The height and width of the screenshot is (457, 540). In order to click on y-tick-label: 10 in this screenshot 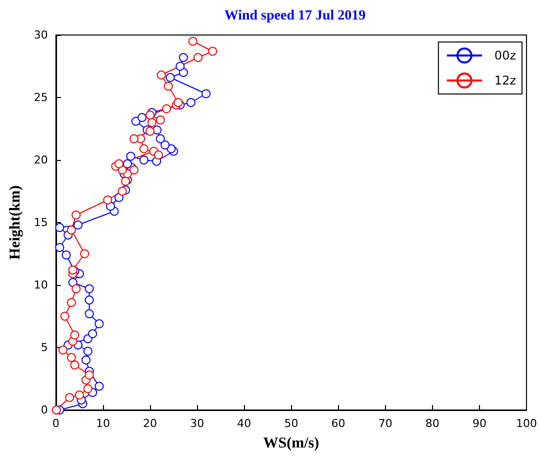, I will do `click(41, 285)`.